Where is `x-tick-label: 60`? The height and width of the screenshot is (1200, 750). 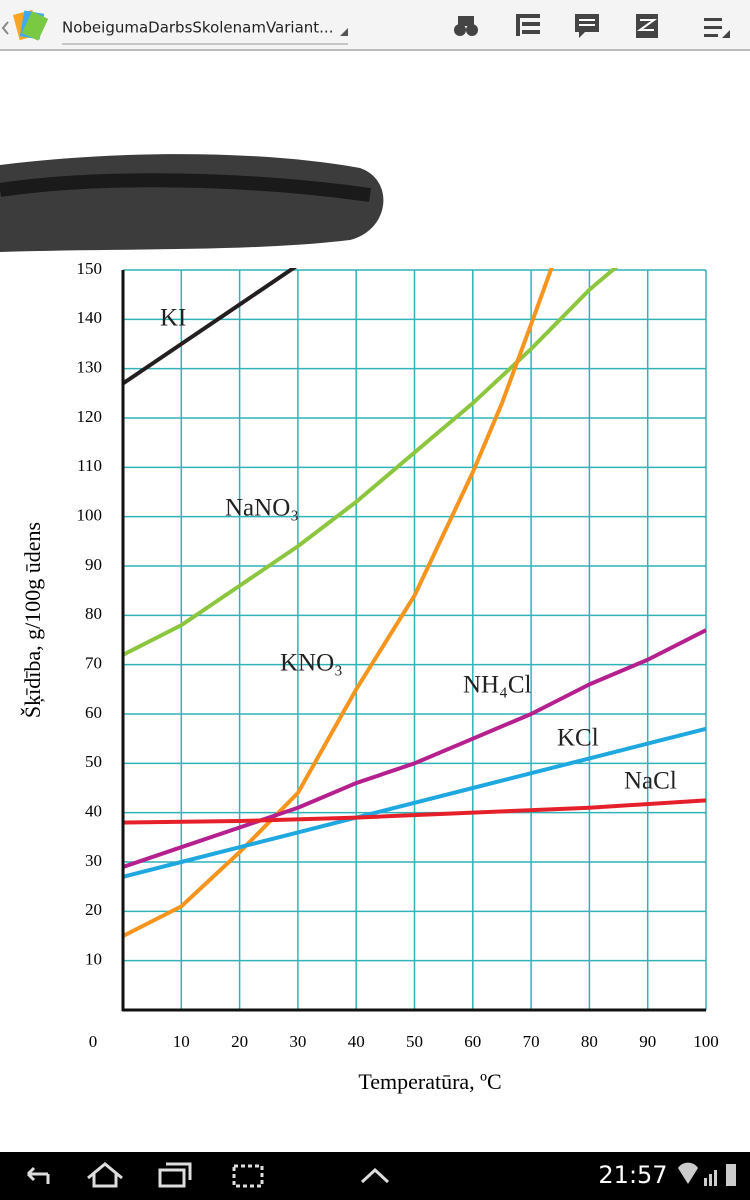
x-tick-label: 60 is located at coordinates (472, 1041).